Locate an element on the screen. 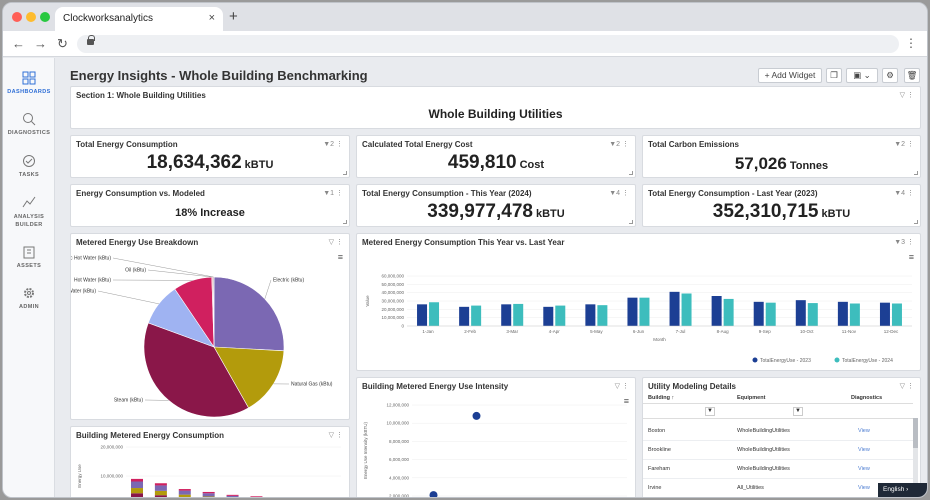 The image size is (930, 500). forward-icon: → is located at coordinates (40, 43).